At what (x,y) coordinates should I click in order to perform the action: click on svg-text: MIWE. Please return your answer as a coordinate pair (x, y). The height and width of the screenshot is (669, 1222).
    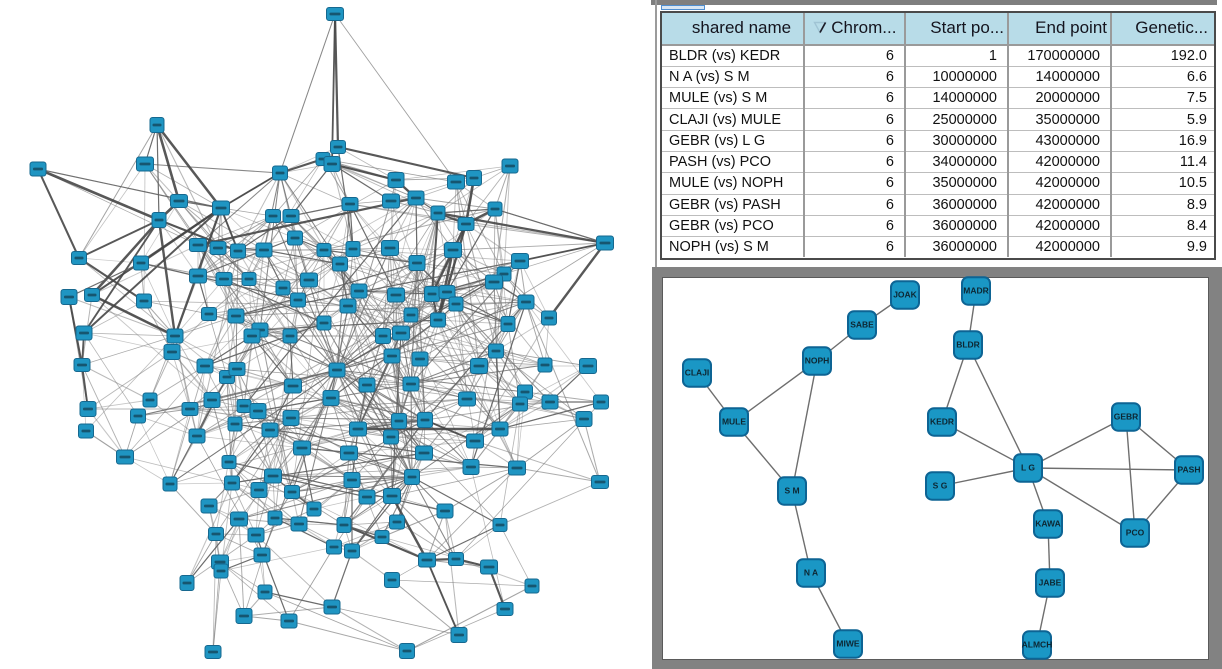
    Looking at the image, I should click on (847, 644).